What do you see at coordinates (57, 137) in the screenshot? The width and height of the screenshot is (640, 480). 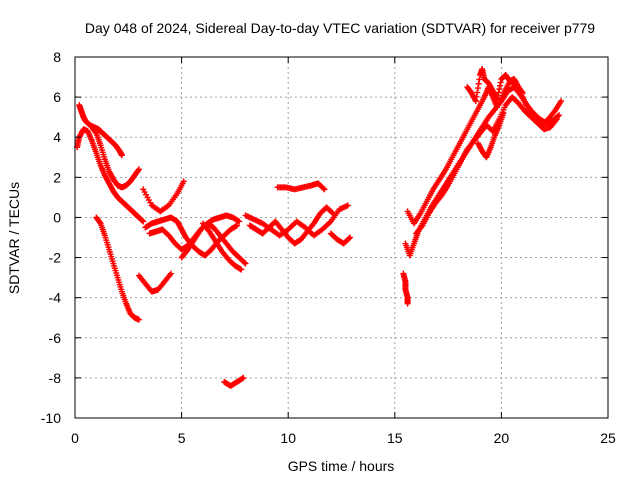 I see `y-tick-label: 4` at bounding box center [57, 137].